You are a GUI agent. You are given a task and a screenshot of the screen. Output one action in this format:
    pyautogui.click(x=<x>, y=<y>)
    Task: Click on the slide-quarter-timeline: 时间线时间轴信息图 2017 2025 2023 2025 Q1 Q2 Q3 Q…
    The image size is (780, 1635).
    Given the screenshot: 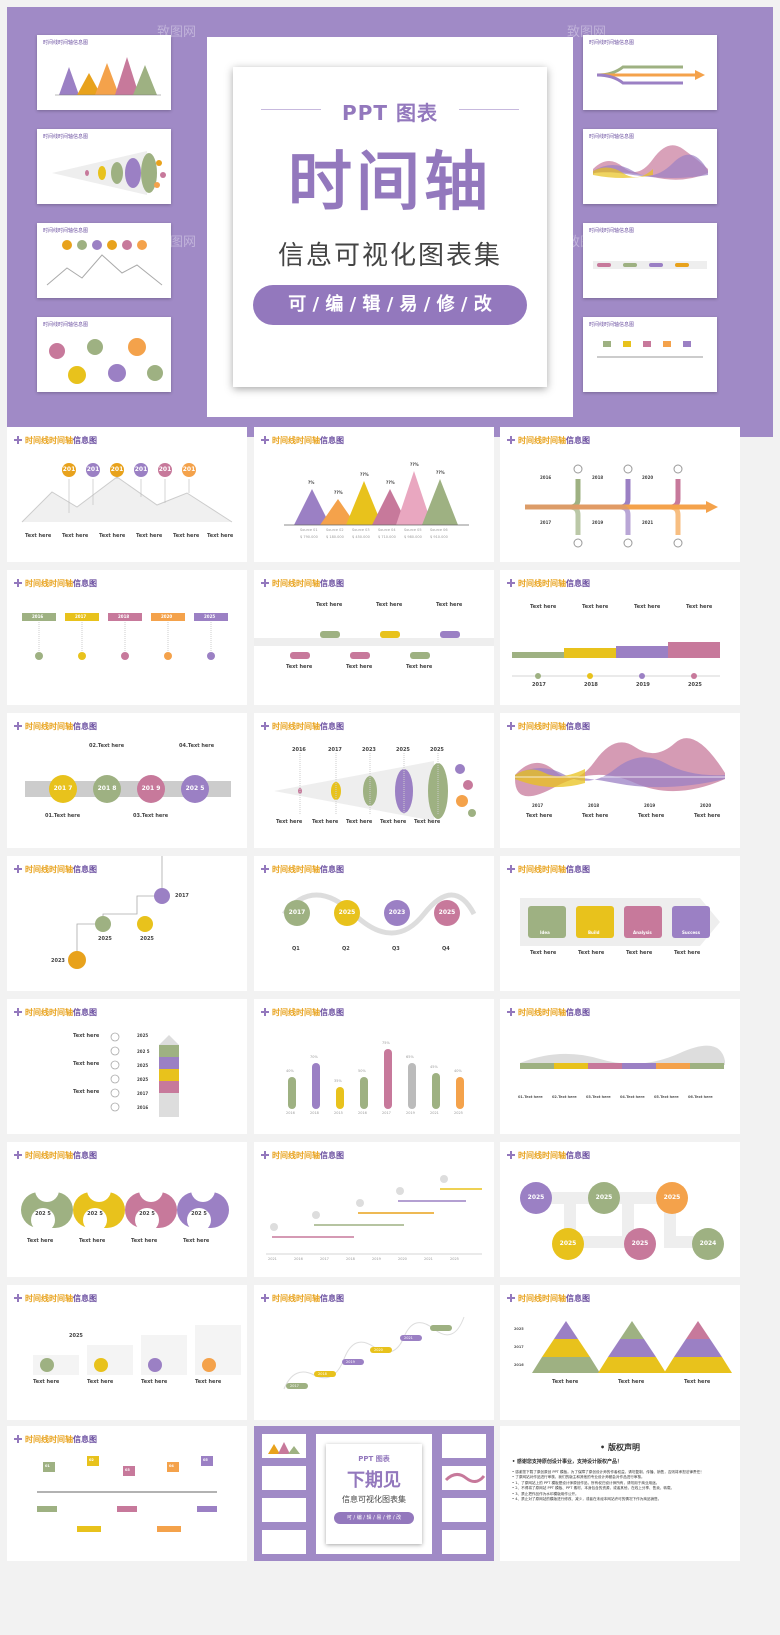 What is the action you would take?
    pyautogui.click(x=374, y=923)
    